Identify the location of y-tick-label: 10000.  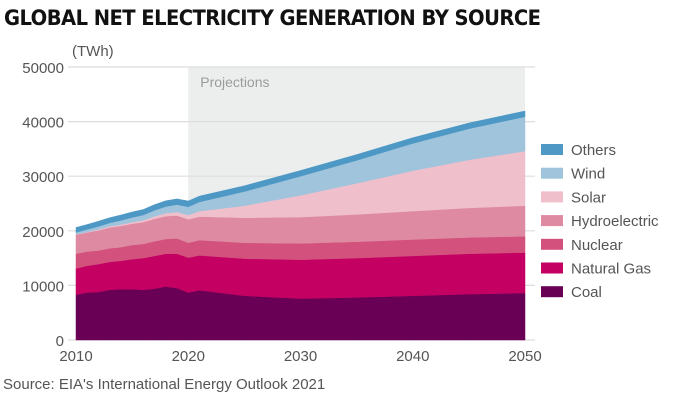
(43, 286).